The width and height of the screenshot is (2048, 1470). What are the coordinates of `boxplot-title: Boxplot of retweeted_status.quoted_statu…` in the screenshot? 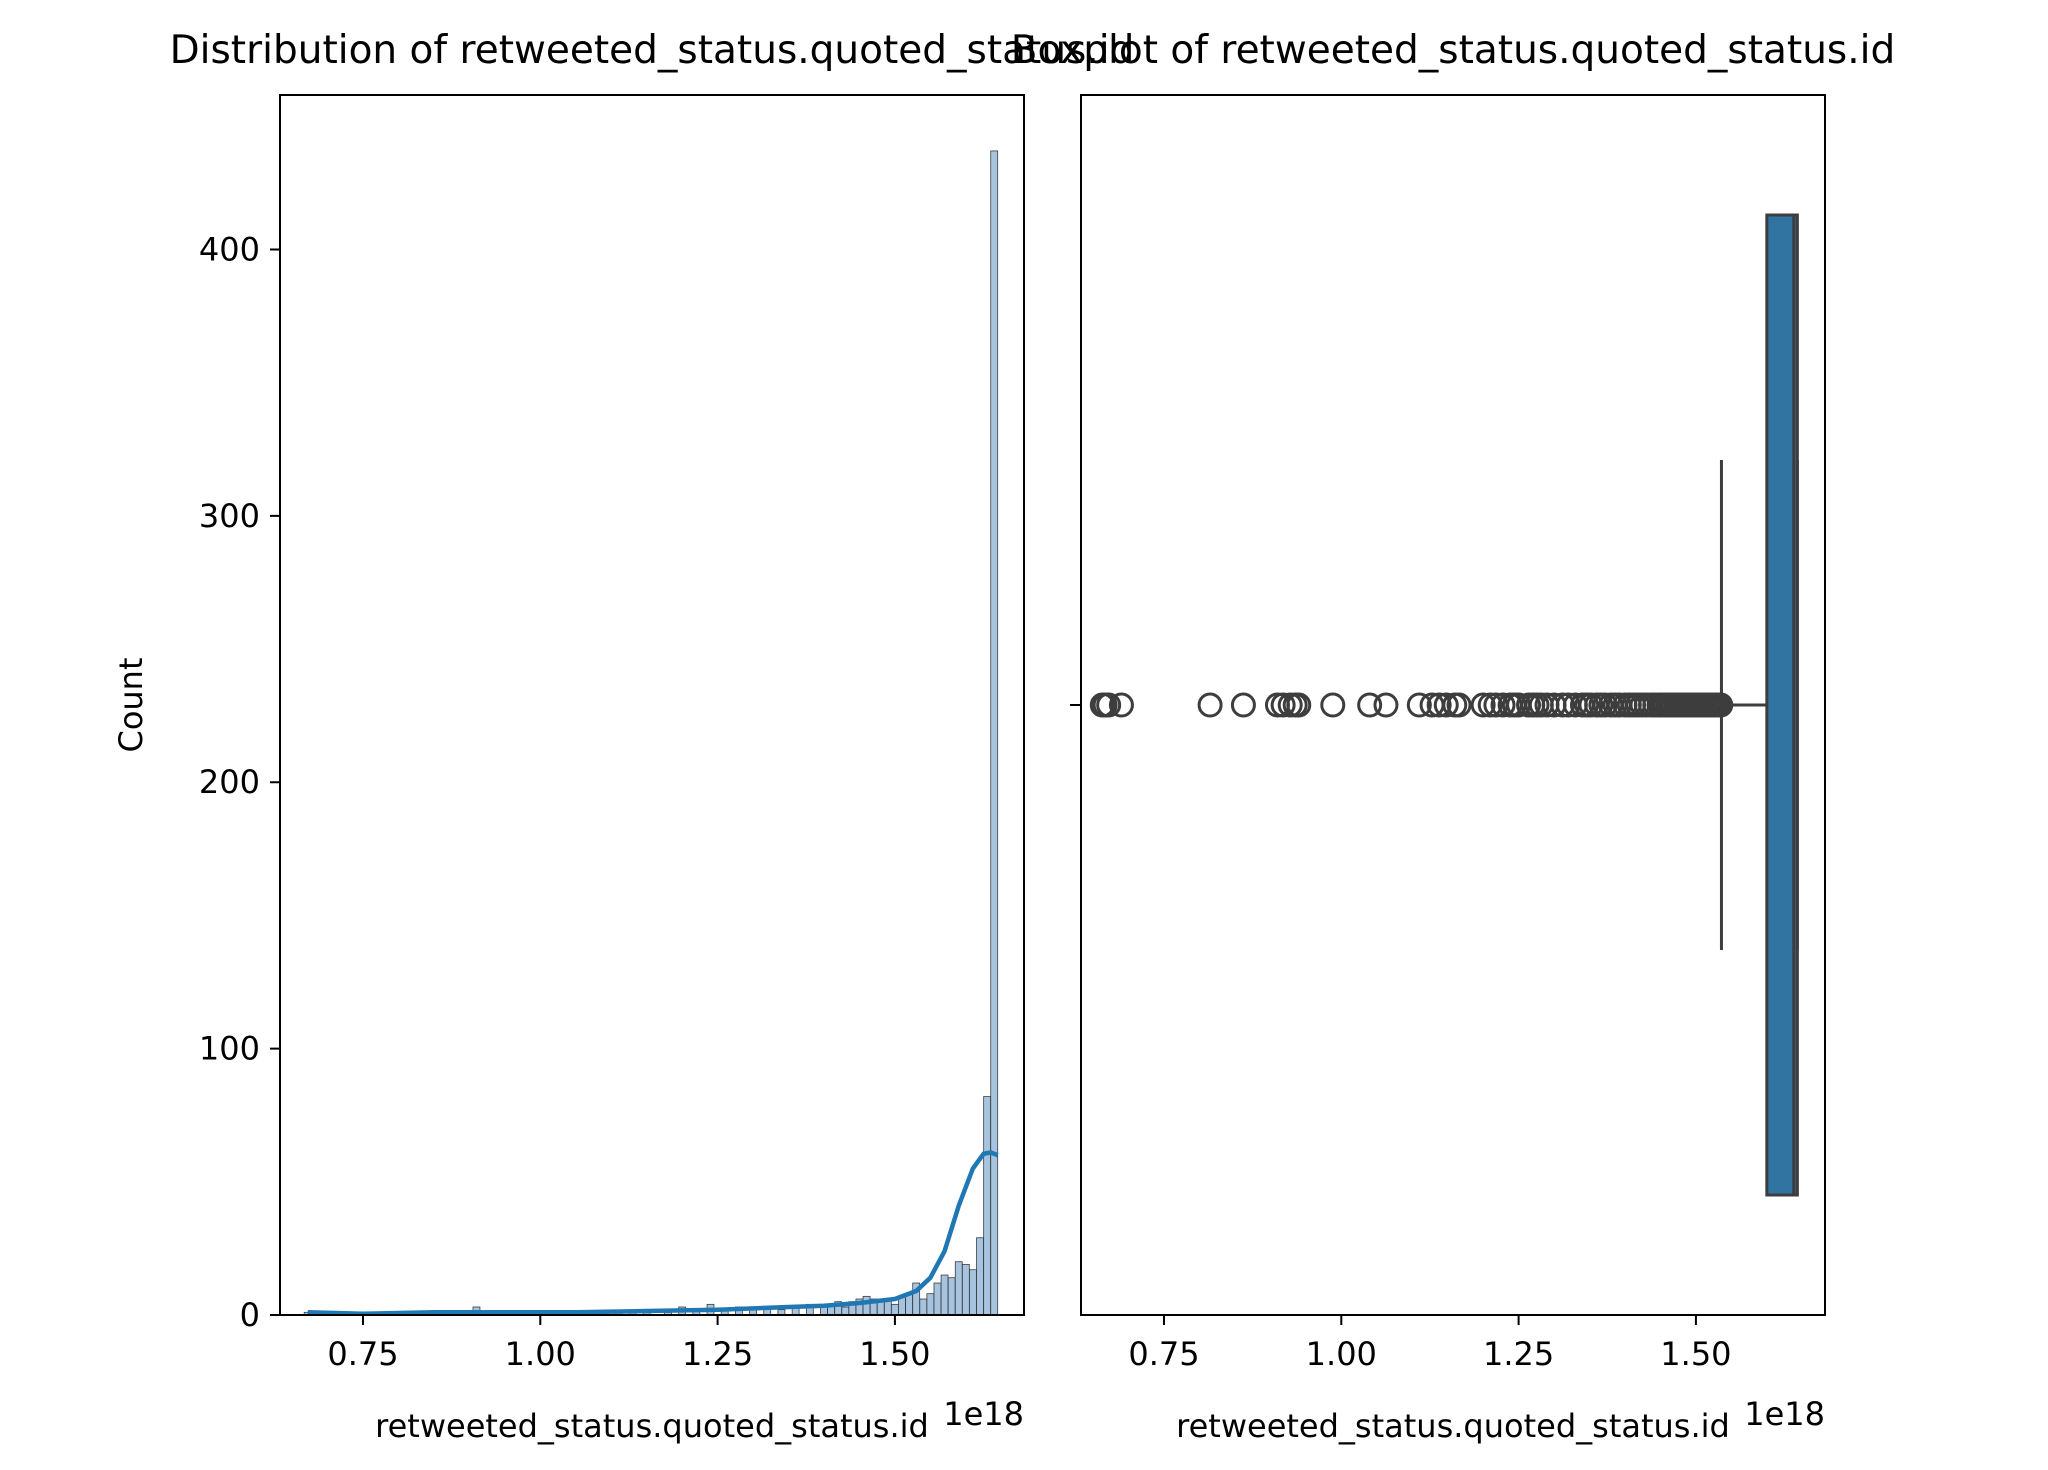 It's located at (1453, 50).